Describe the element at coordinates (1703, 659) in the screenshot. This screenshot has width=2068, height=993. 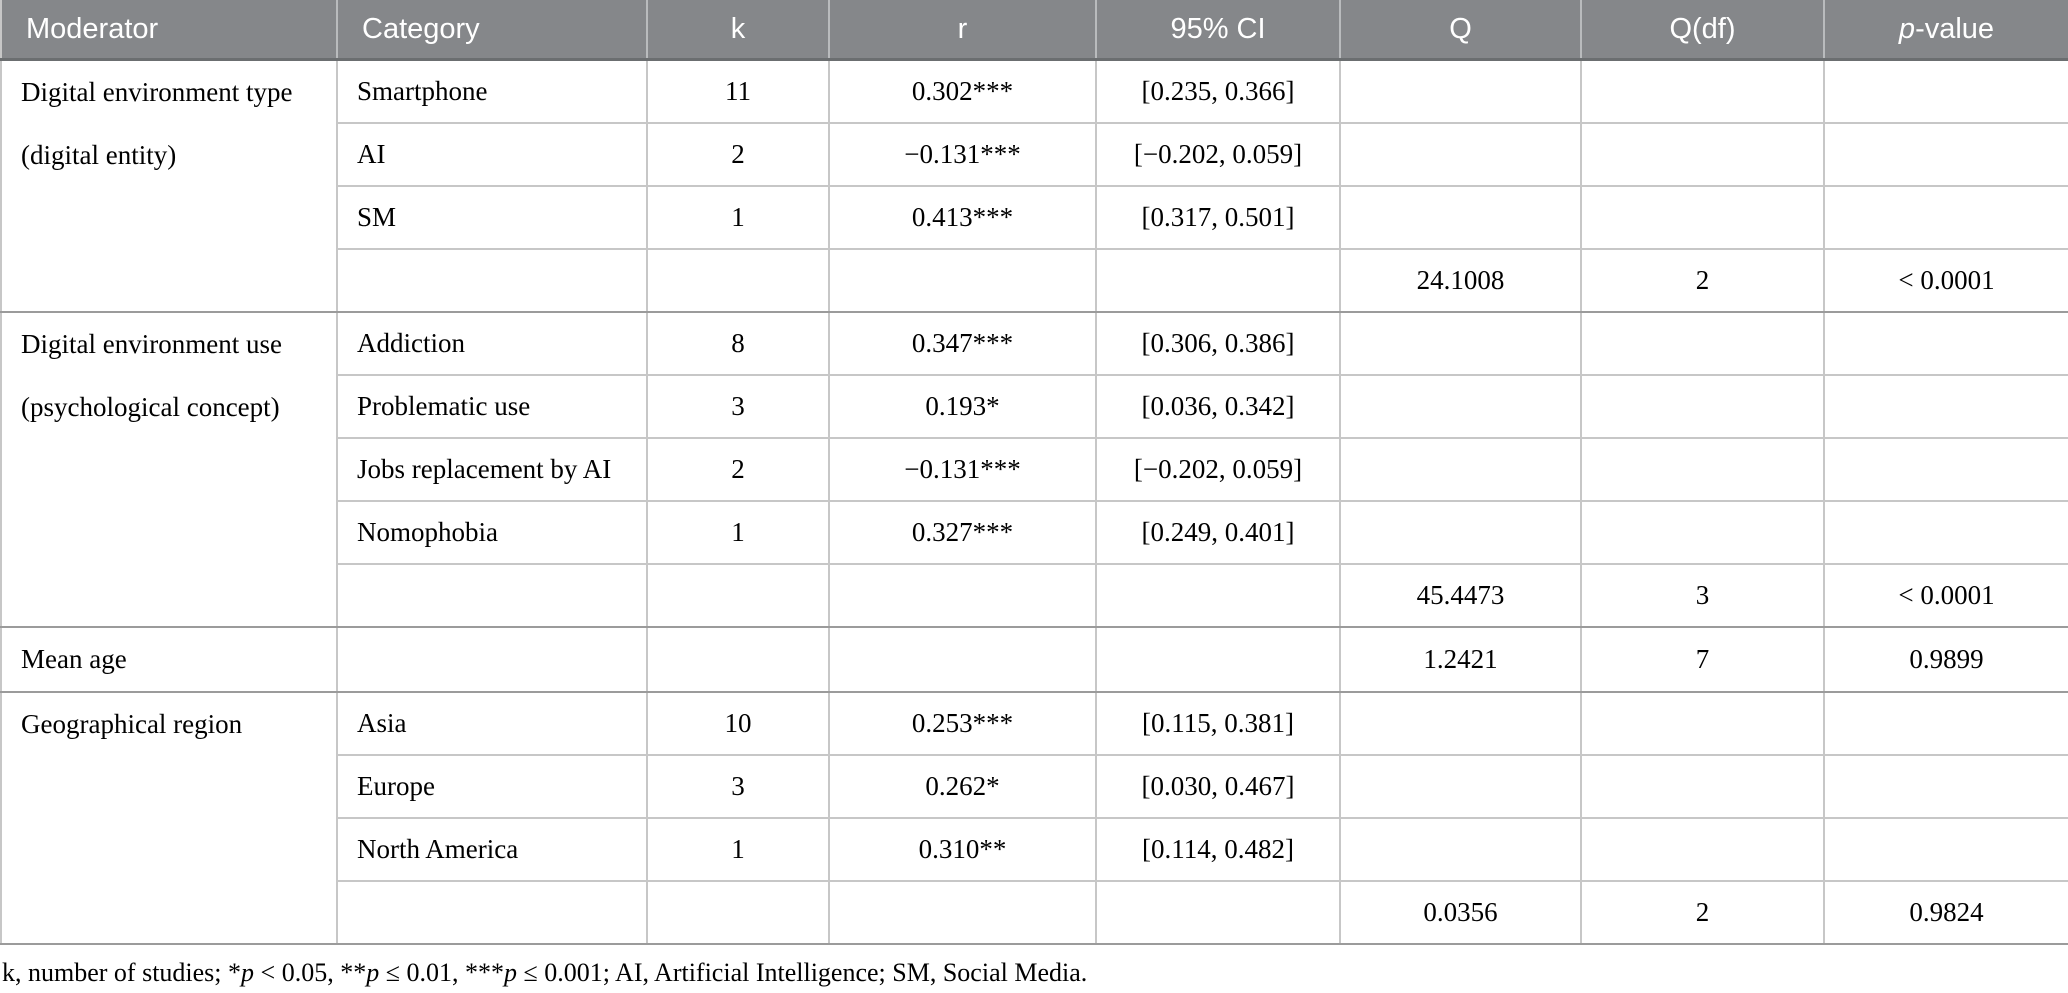
I see `qdf-cell: 7` at that location.